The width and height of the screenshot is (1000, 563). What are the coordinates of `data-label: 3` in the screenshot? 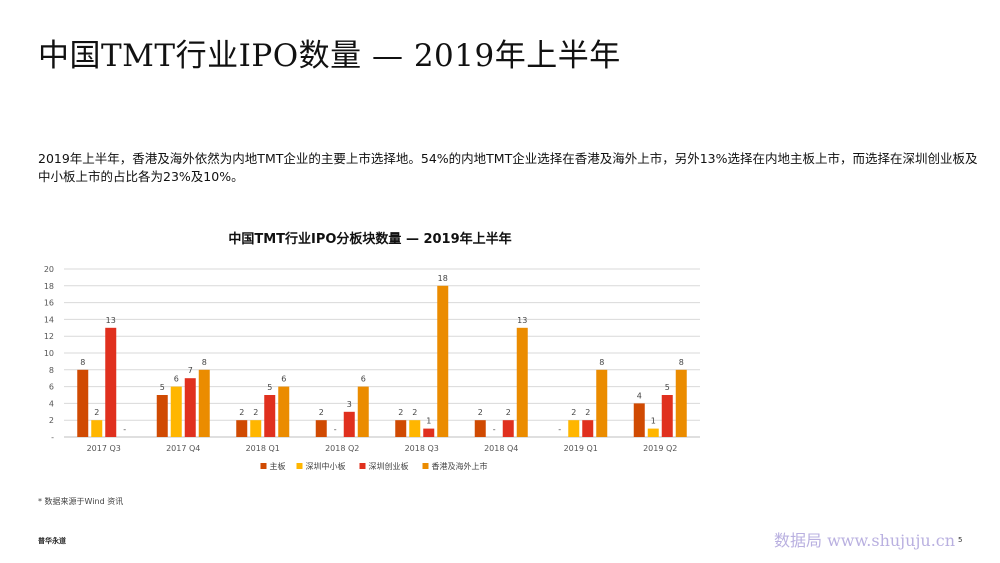 It's located at (349, 404).